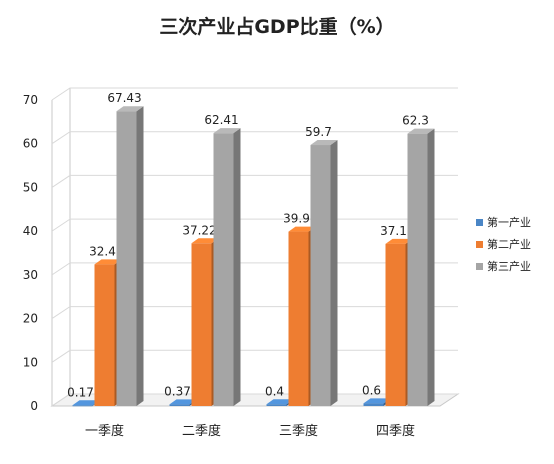  I want to click on data-label: 0.37, so click(177, 391).